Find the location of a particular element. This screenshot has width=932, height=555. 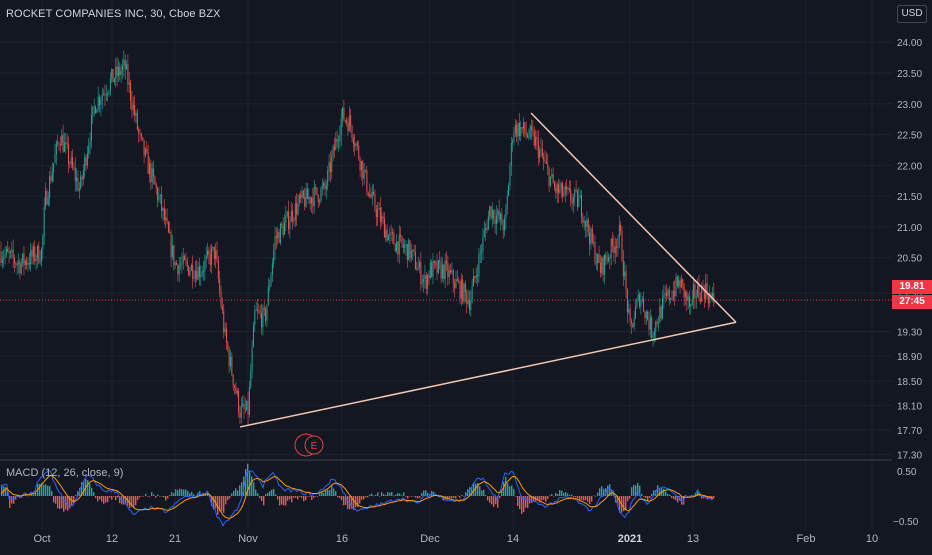

macd-legend: MACD (12, 26, close, 9) is located at coordinates (65, 473).